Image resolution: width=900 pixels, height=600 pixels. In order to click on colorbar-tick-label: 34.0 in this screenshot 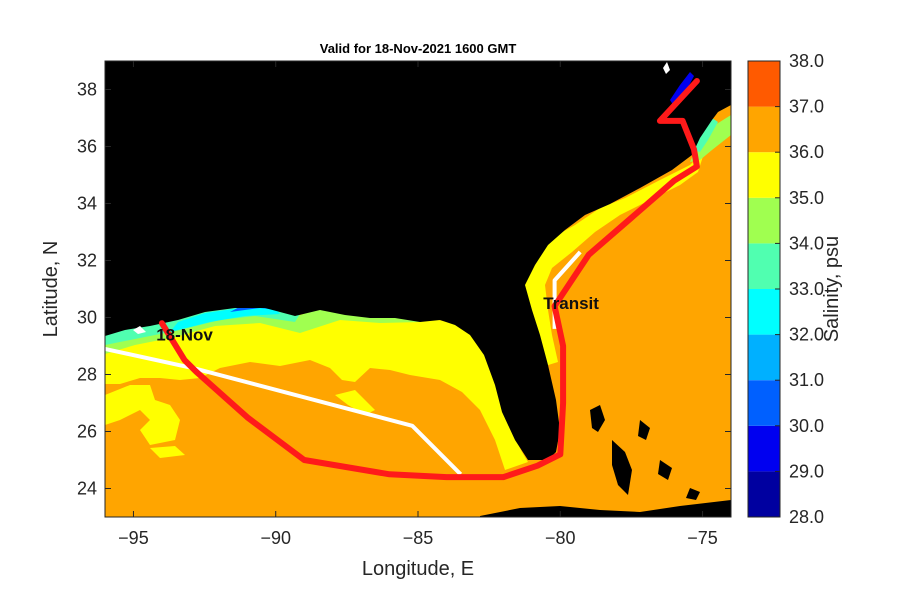, I will do `click(806, 243)`.